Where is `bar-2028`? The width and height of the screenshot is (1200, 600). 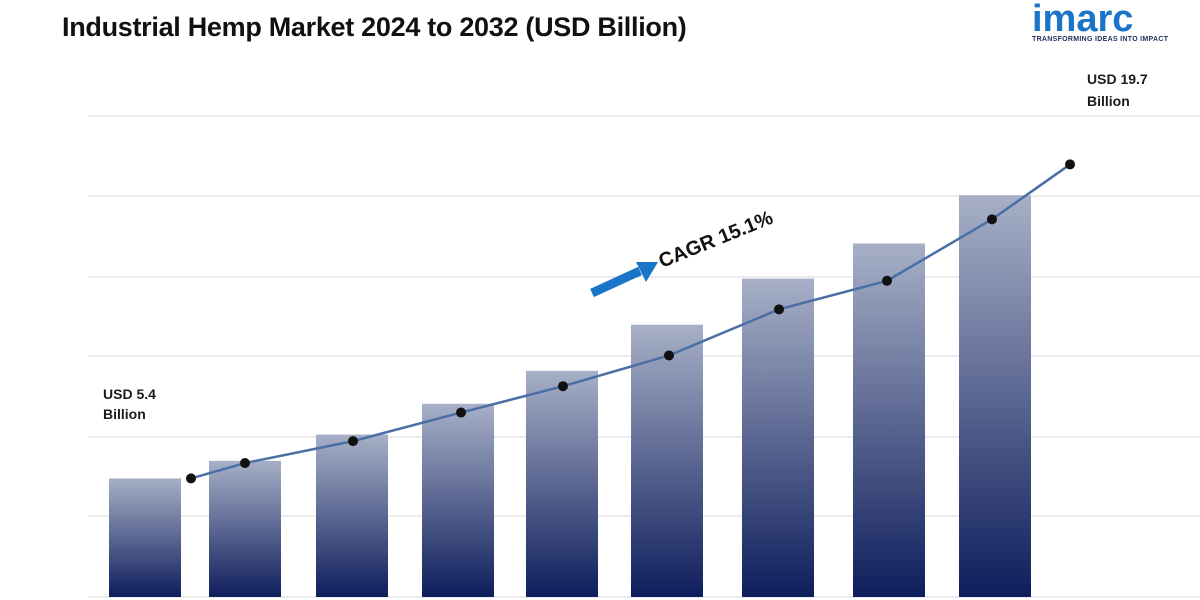
bar-2028 is located at coordinates (562, 483).